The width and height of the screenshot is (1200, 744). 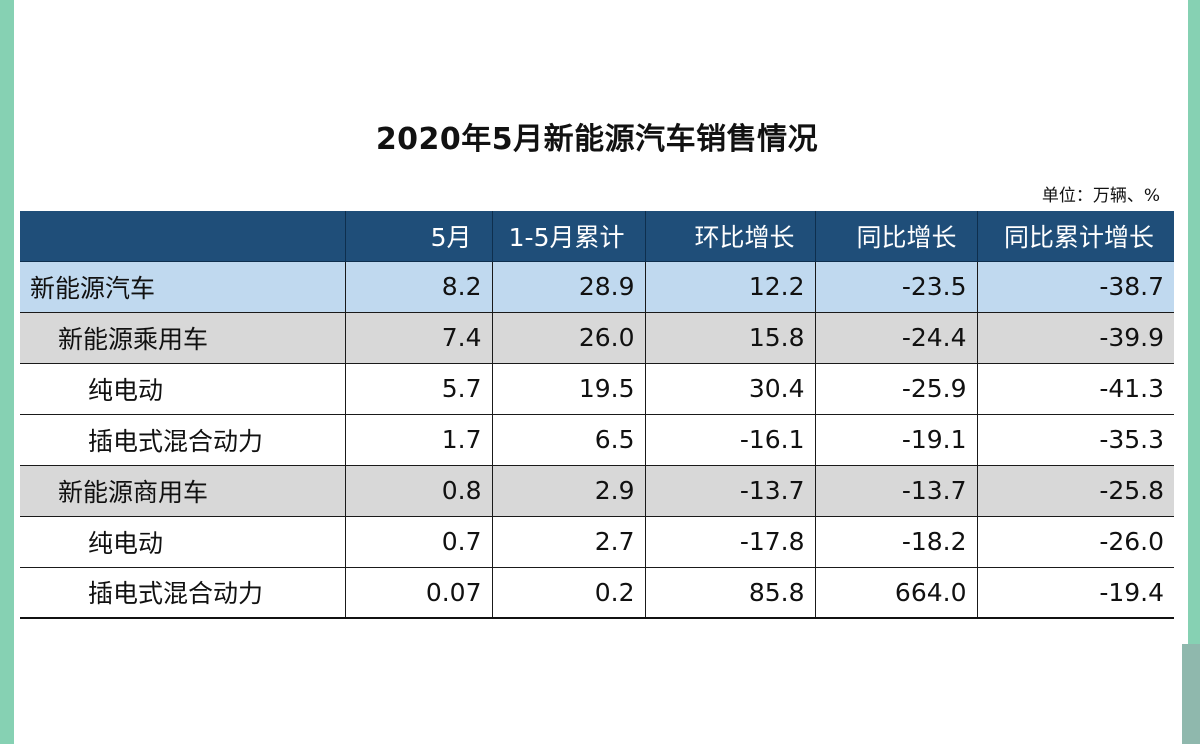 I want to click on table-row: 插电式混合动力 0.07 0.2 85.8 664.0 -19.4, so click(x=597, y=593).